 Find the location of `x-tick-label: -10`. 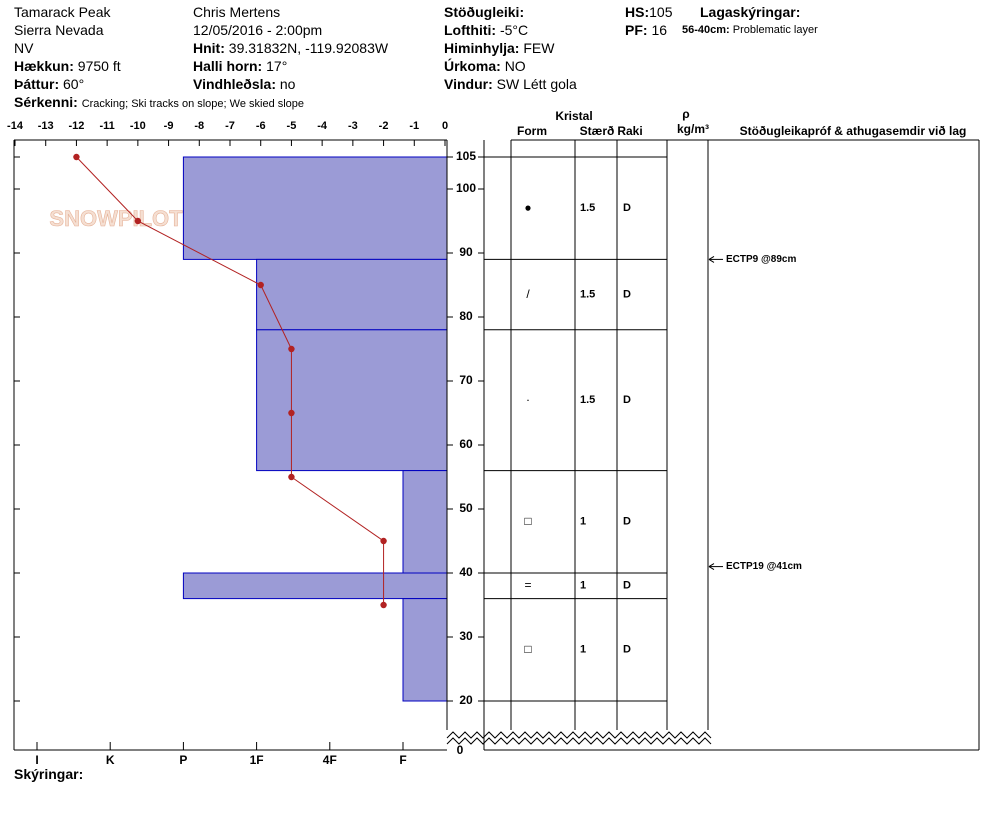

x-tick-label: -10 is located at coordinates (138, 126).